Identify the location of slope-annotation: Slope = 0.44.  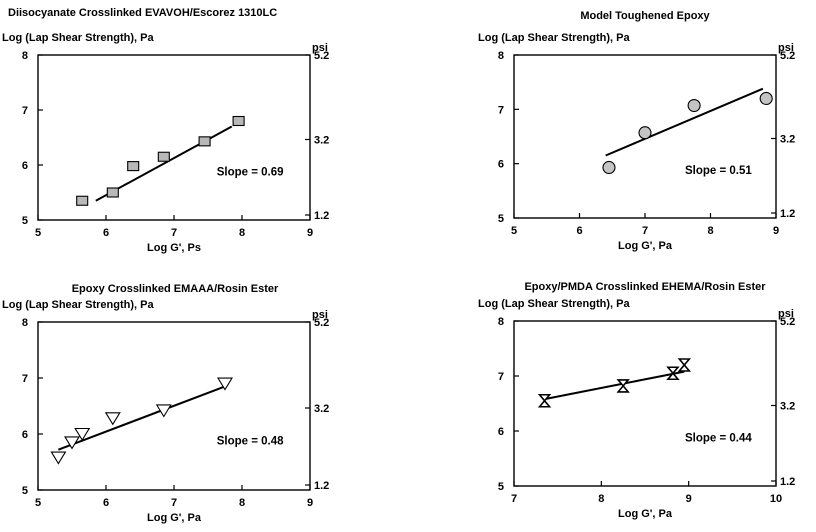
(718, 438).